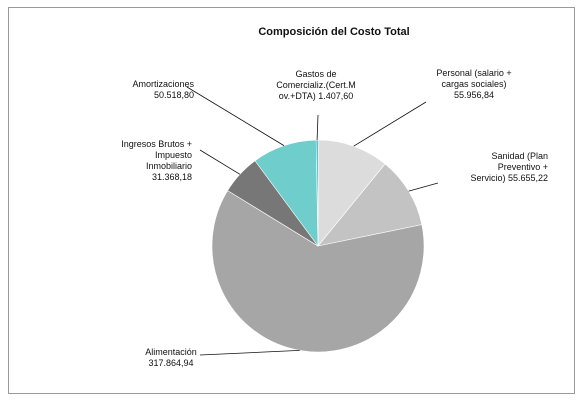 The width and height of the screenshot is (581, 400). What do you see at coordinates (172, 177) in the screenshot?
I see `slice-label-line: 31.368,18` at bounding box center [172, 177].